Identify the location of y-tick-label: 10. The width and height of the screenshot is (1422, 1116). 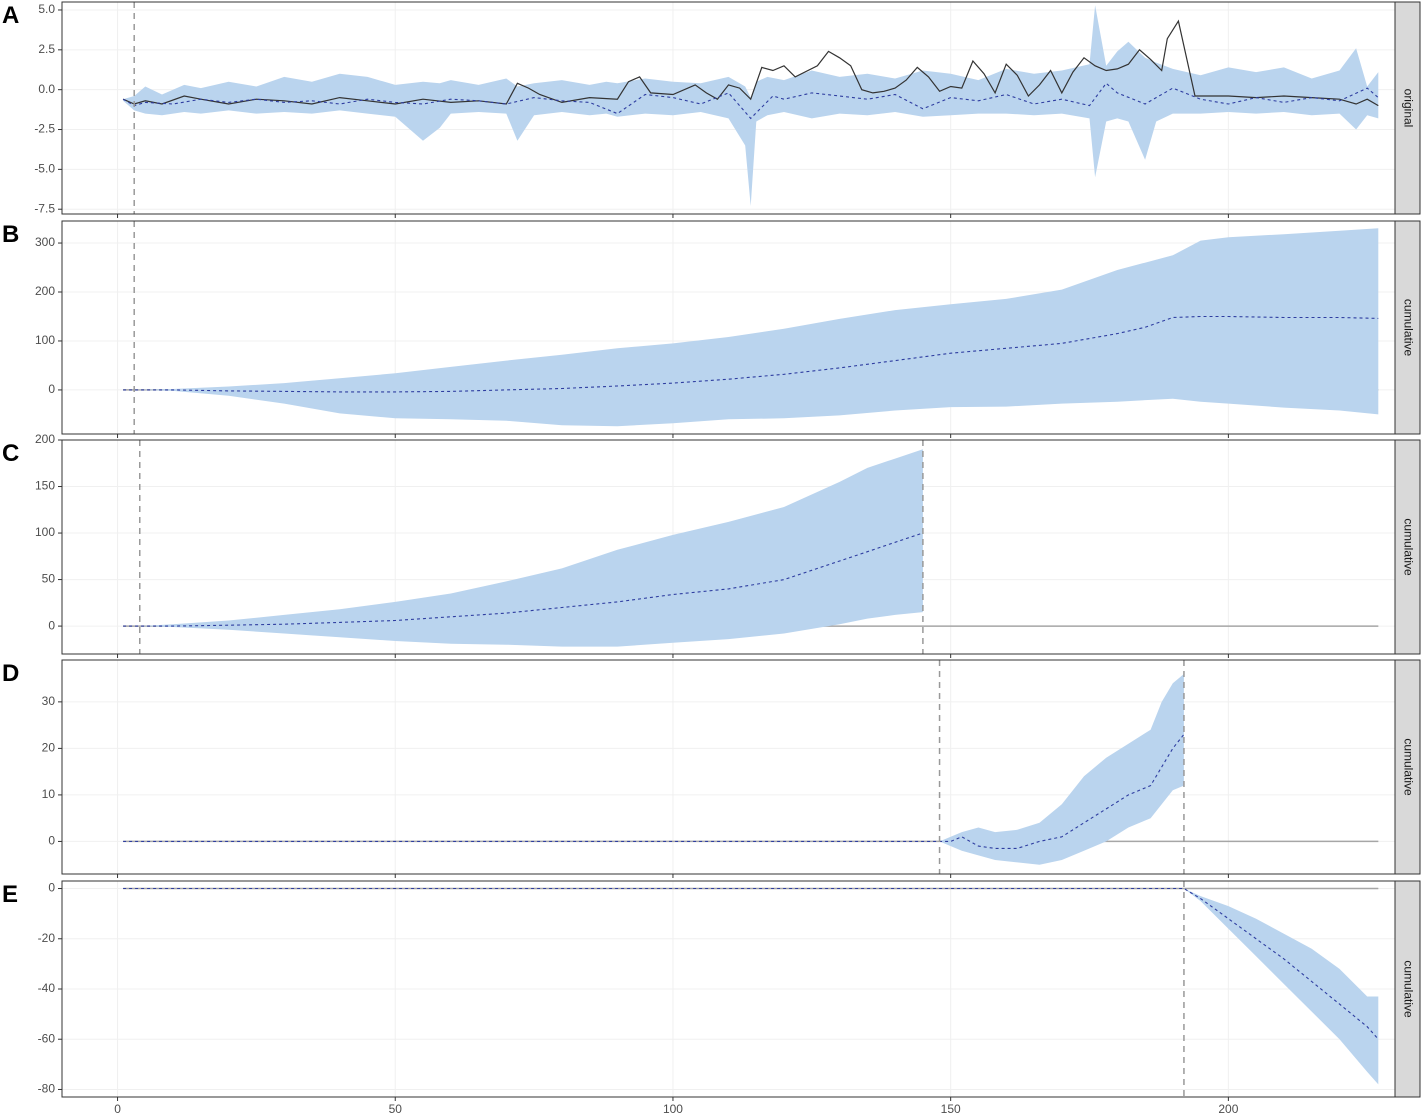
(49, 794).